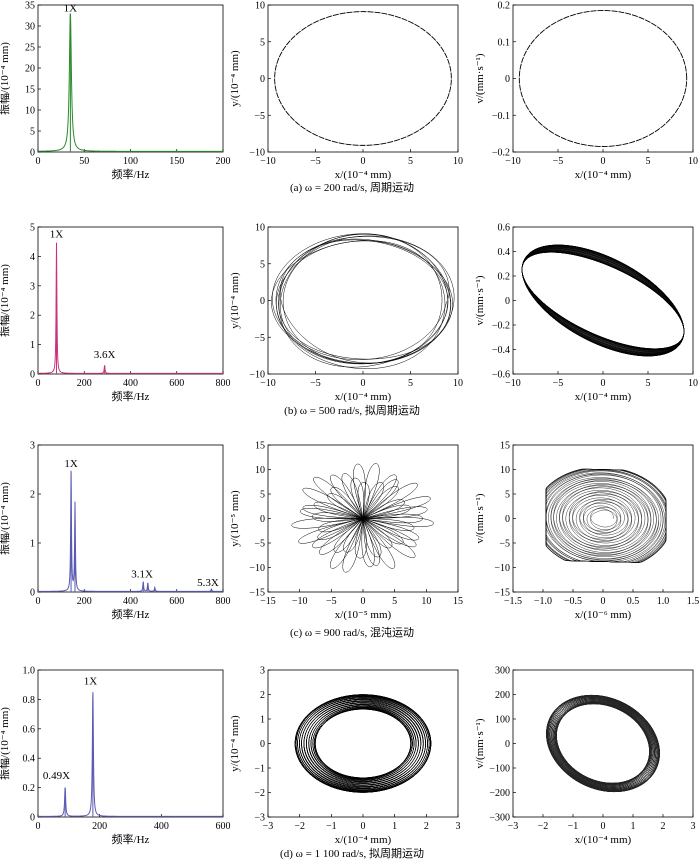 The image size is (700, 864). What do you see at coordinates (504, 42) in the screenshot?
I see `y-tick-label: 0.1` at bounding box center [504, 42].